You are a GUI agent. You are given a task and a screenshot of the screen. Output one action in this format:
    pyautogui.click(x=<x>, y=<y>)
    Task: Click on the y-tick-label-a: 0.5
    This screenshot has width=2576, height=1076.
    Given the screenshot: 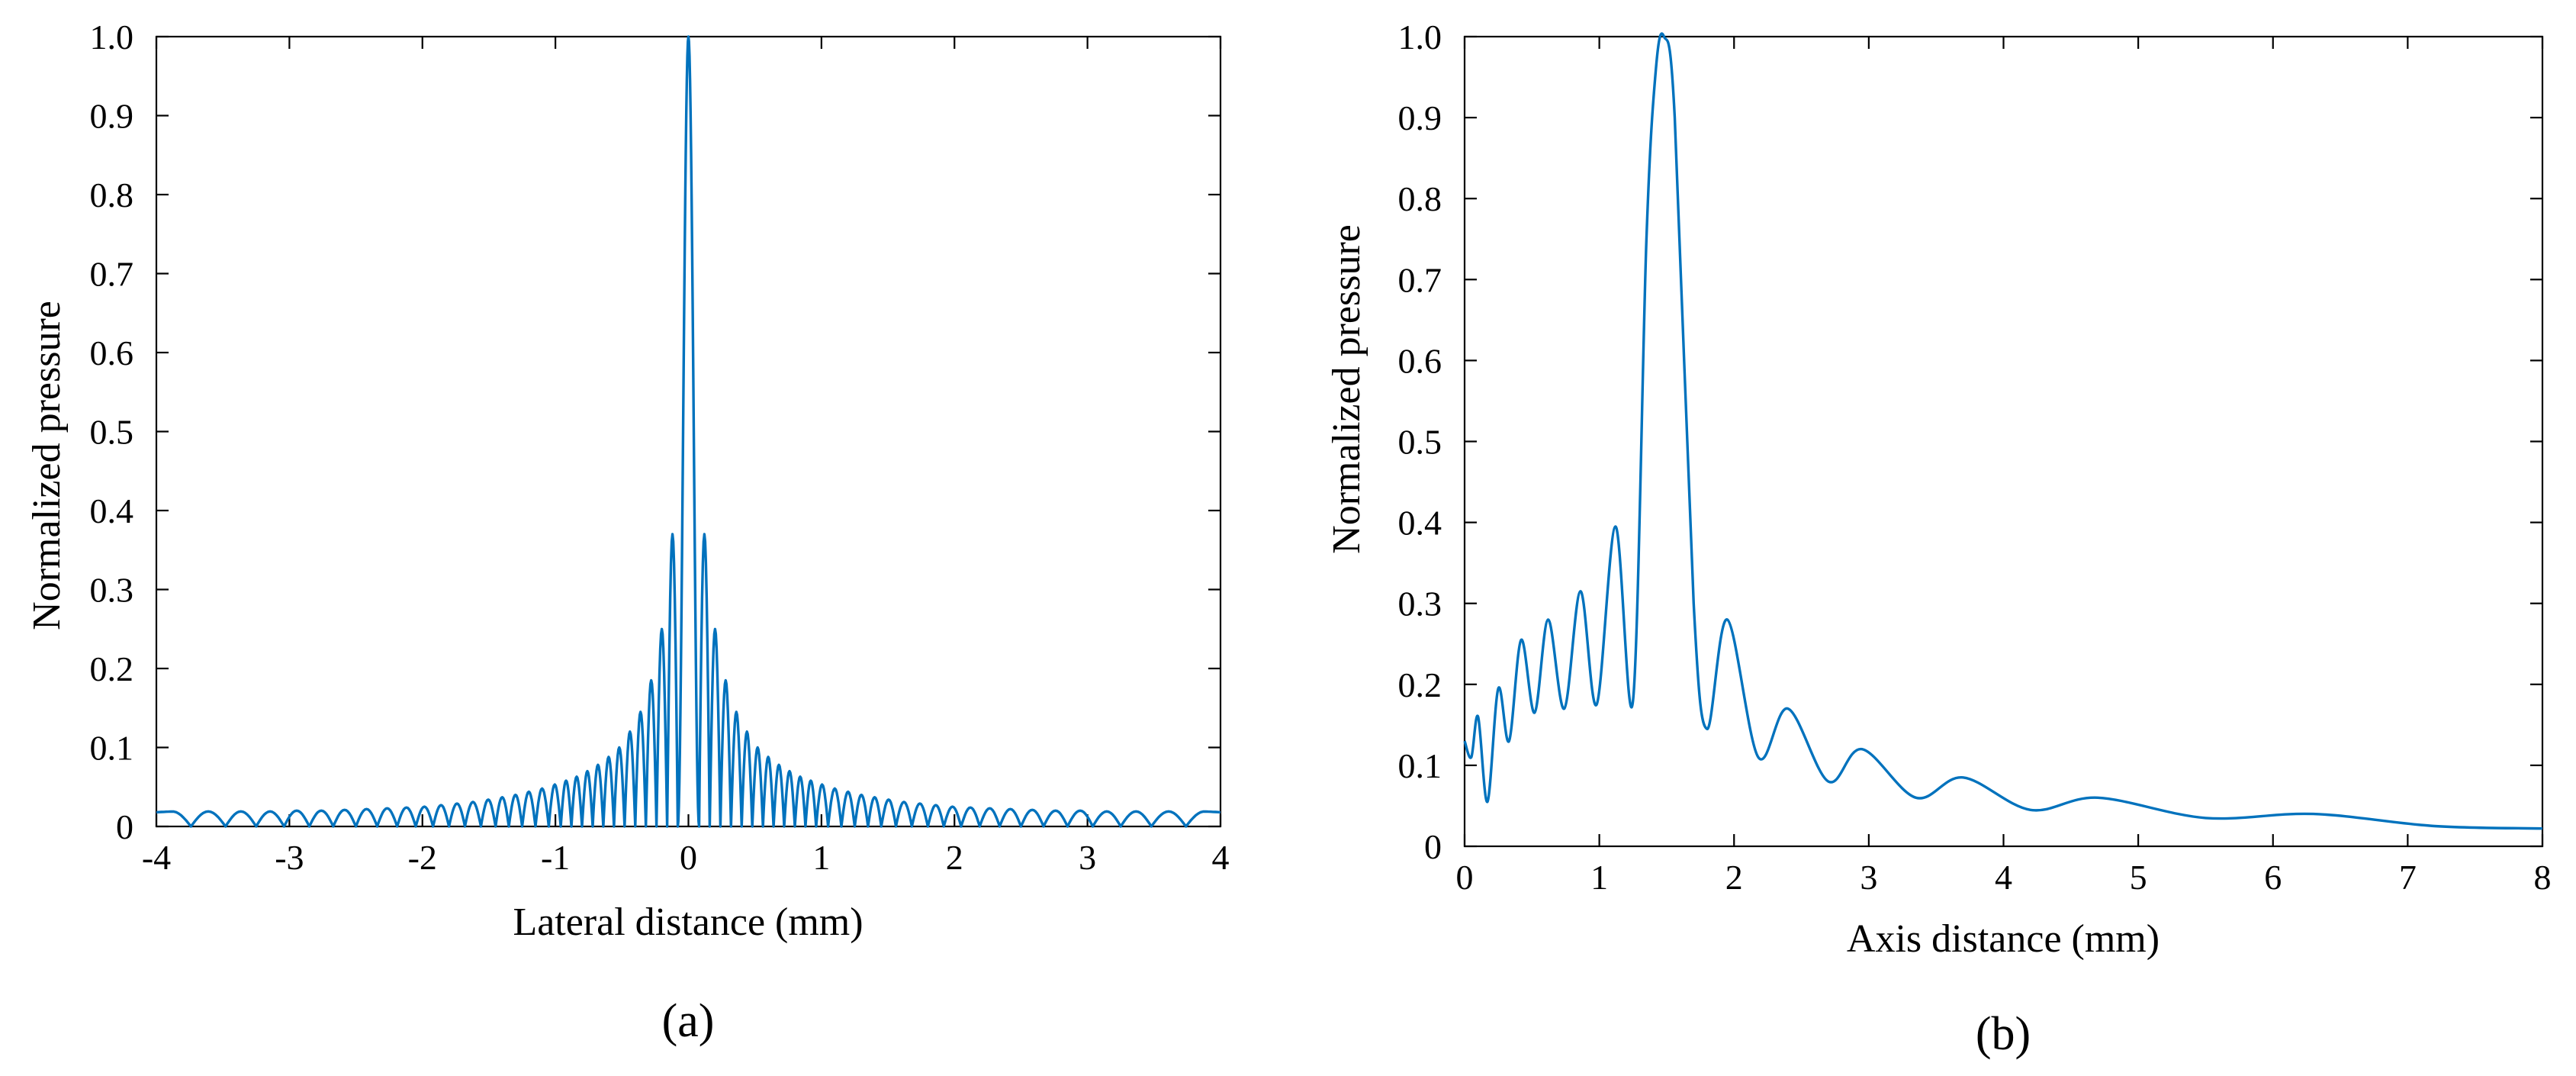 What is the action you would take?
    pyautogui.click(x=112, y=432)
    